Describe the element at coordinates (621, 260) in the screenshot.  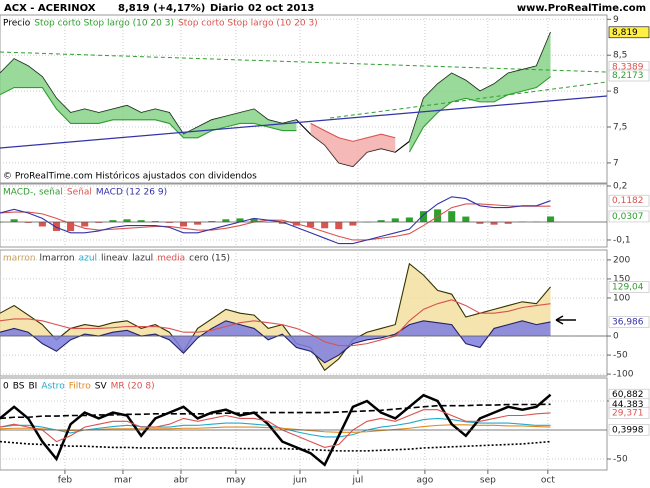
I see `y-tick-label: 200` at that location.